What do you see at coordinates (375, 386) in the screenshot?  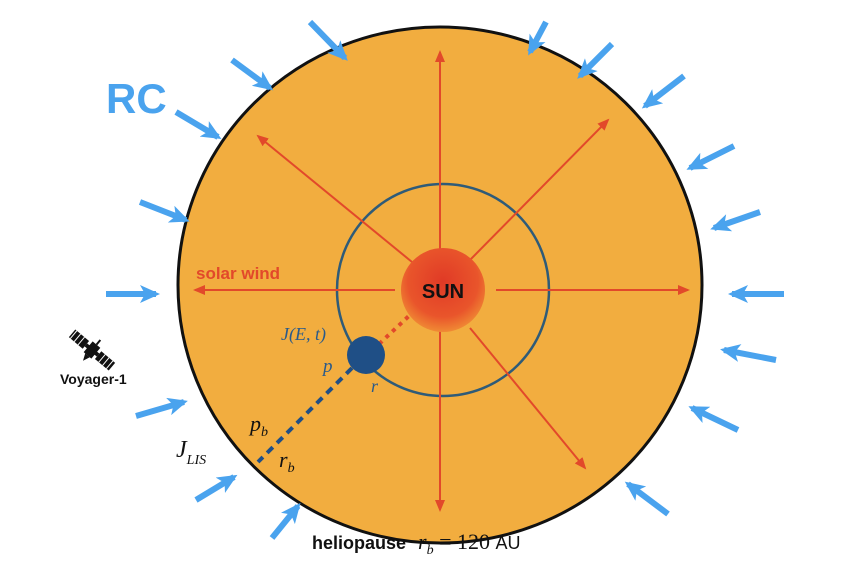 I see `r-label: r` at bounding box center [375, 386].